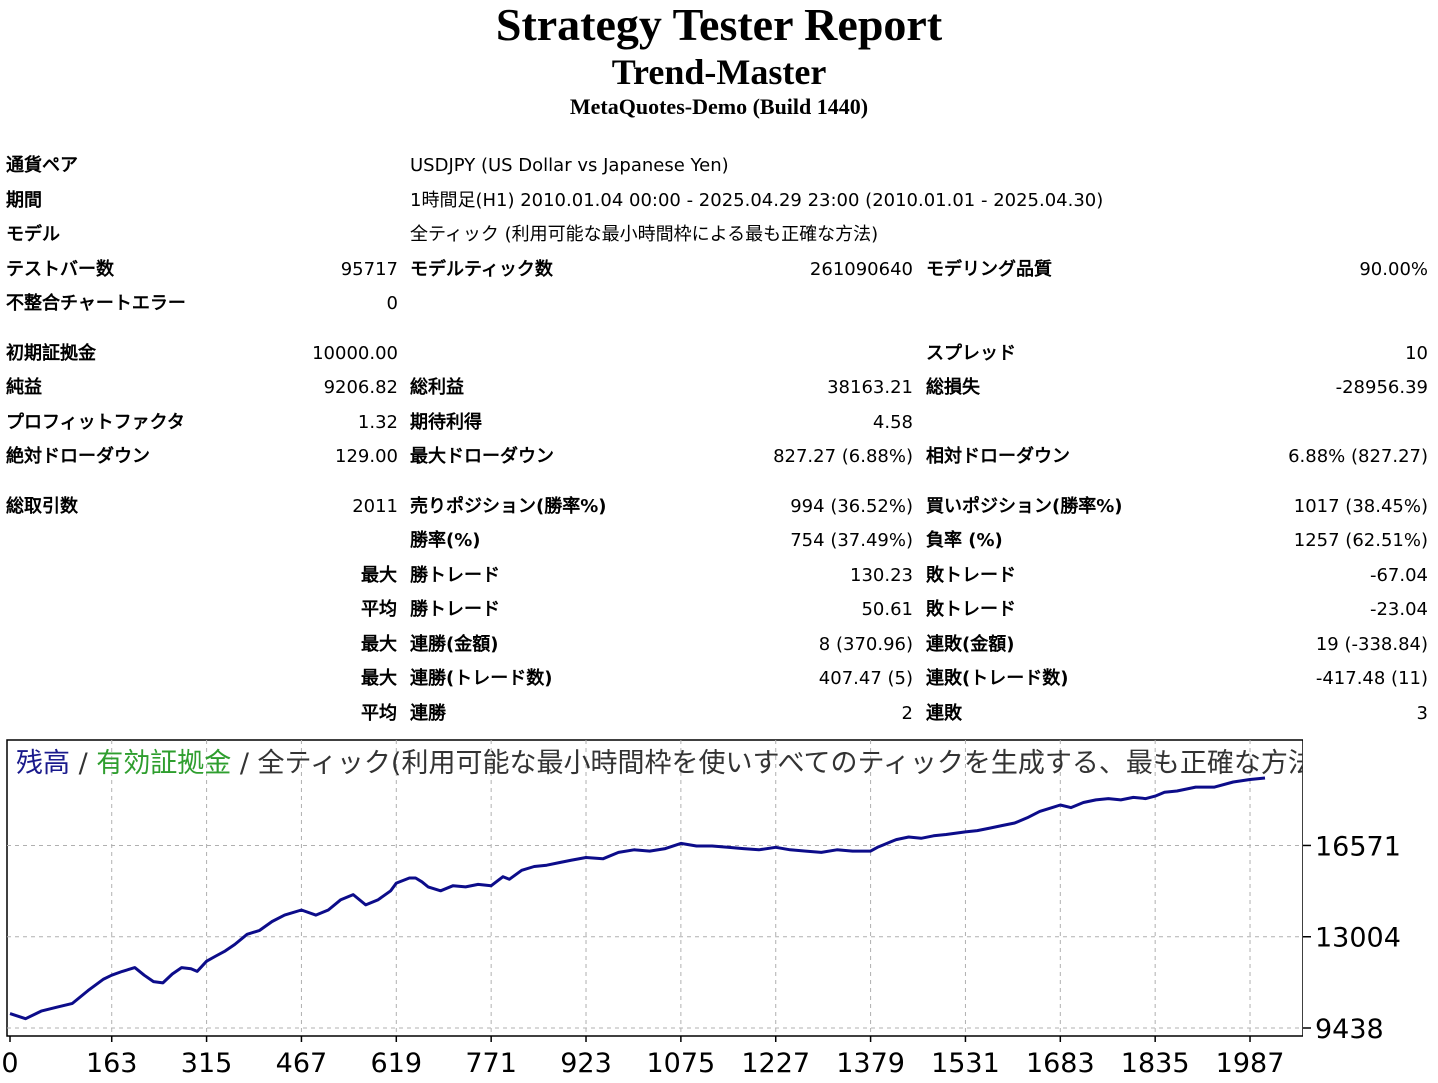 This screenshot has height=1083, width=1438. Describe the element at coordinates (843, 456) in the screenshot. I see `max-drawdown-value: 827.27 (6.88%)` at that location.